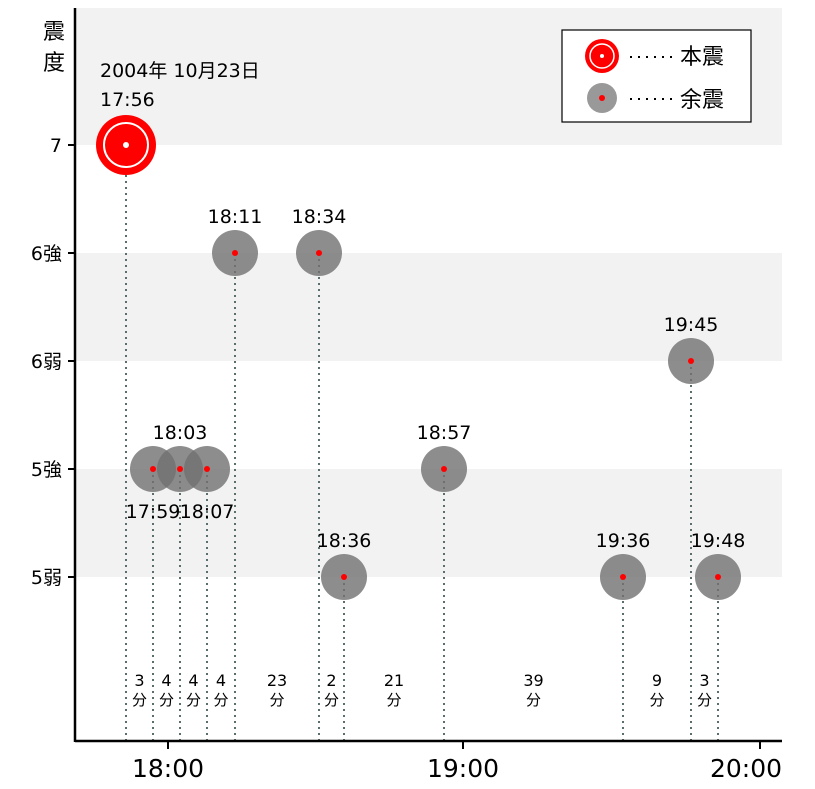 This screenshot has width=815, height=789. What do you see at coordinates (207, 512) in the screenshot?
I see `time-label: 18:07` at bounding box center [207, 512].